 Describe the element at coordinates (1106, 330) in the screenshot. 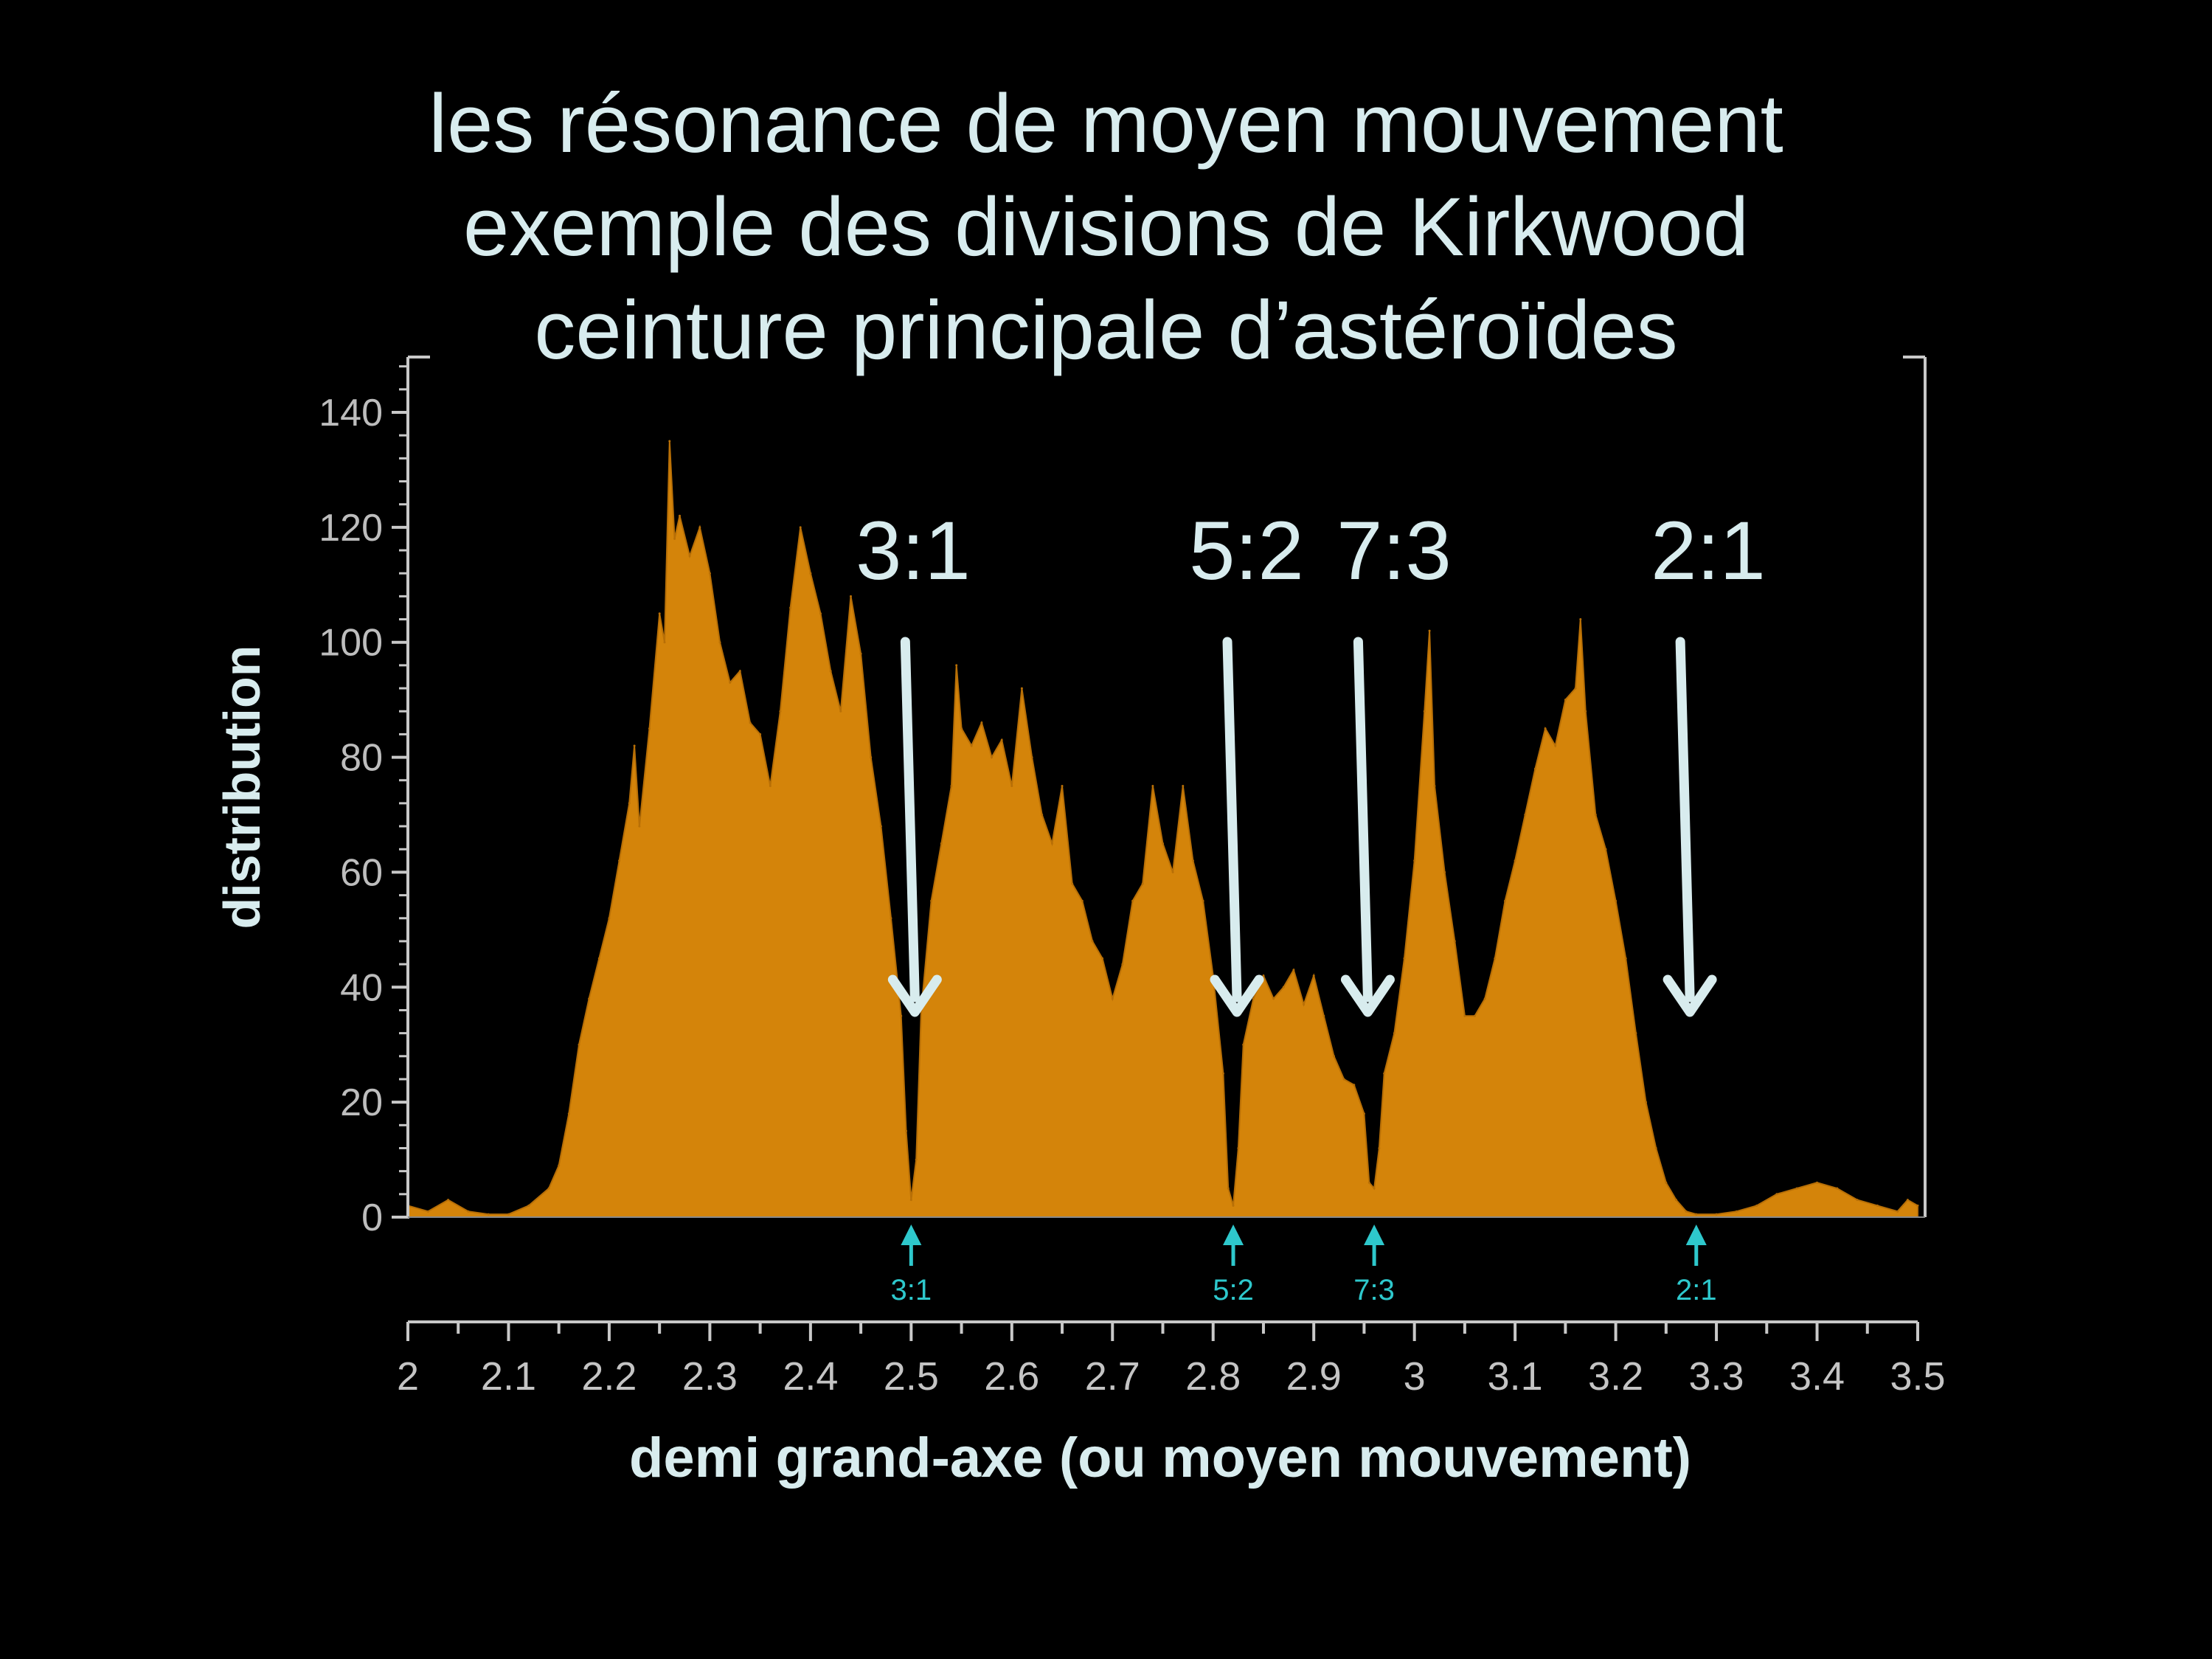

I see `slide-title-line-3: ceinture principale d’astéroïdes` at that location.